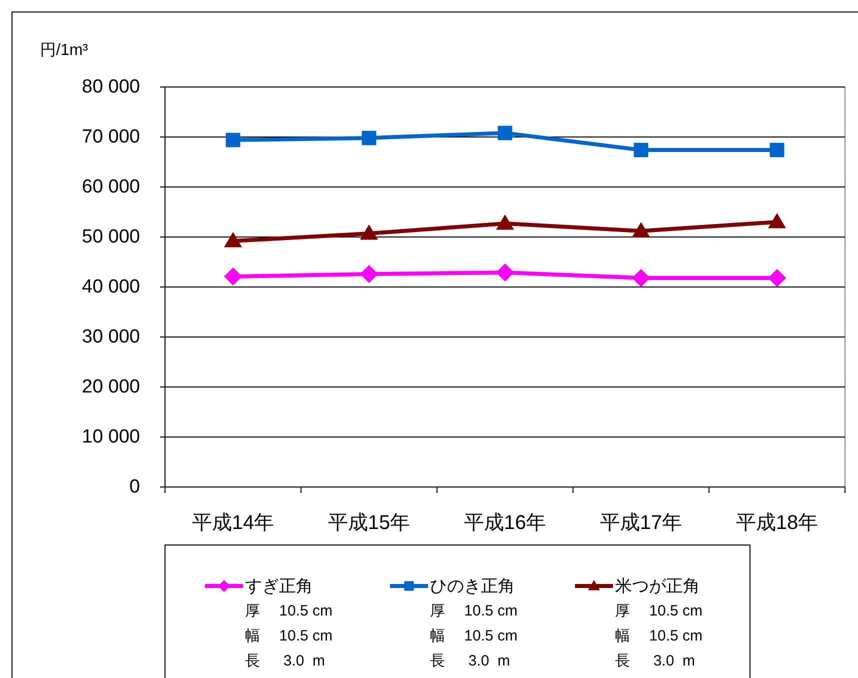 Image resolution: width=858 pixels, height=678 pixels. What do you see at coordinates (505, 523) in the screenshot?
I see `x-tick-label: 平成16年` at bounding box center [505, 523].